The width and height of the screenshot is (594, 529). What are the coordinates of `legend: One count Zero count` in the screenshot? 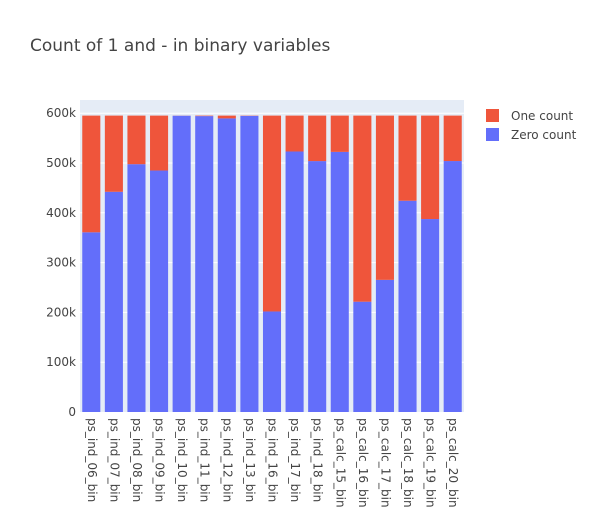 It's located at (531, 125).